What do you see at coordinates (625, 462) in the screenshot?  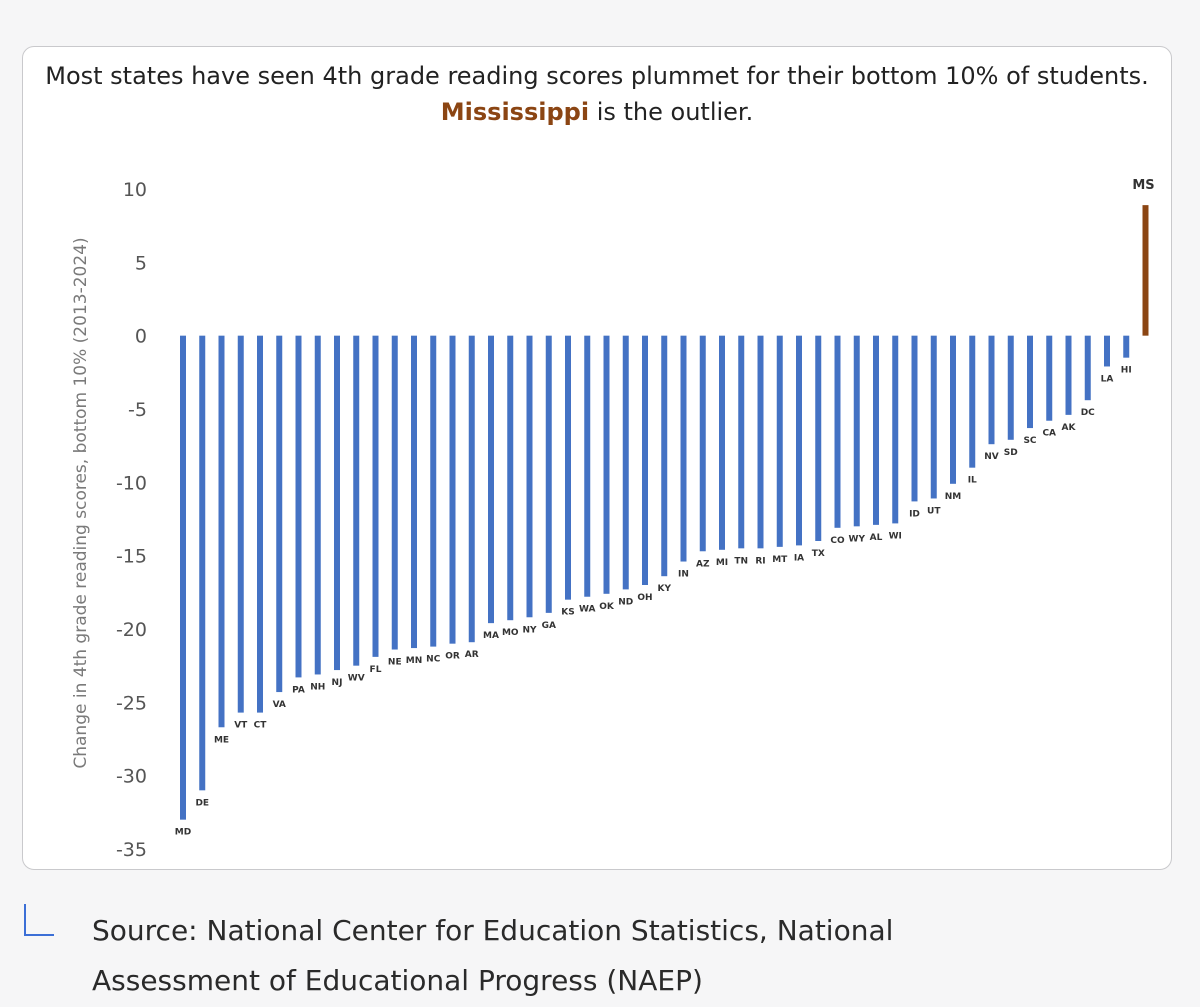 I see `bar-nd` at bounding box center [625, 462].